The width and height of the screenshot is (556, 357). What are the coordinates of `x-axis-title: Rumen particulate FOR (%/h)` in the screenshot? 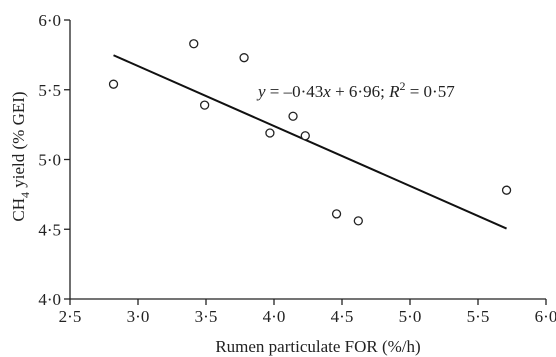 It's located at (317, 346).